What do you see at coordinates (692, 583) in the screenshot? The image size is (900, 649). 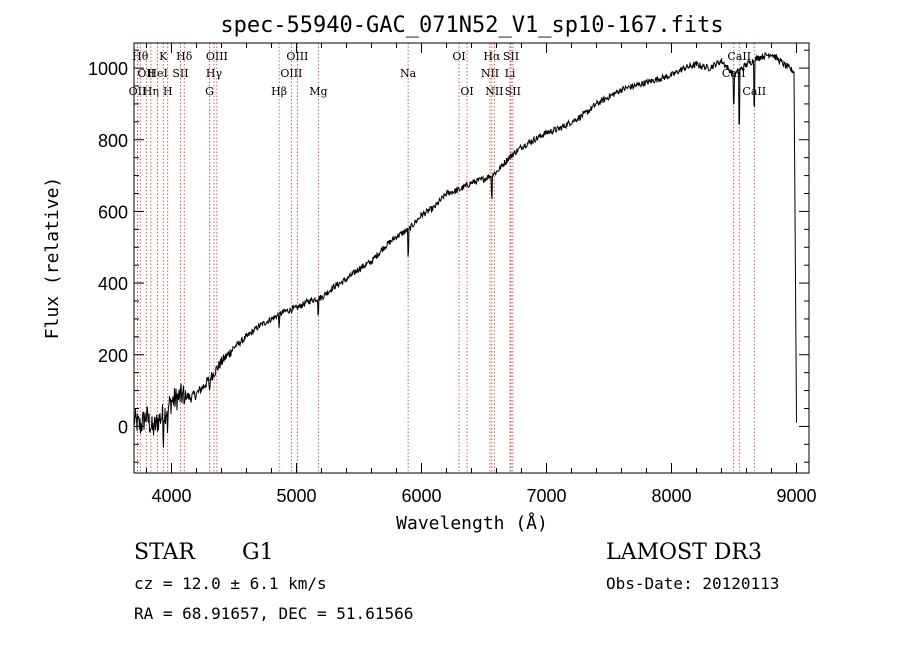 I see `obs-date-text: Obs-Date: 20120113` at bounding box center [692, 583].